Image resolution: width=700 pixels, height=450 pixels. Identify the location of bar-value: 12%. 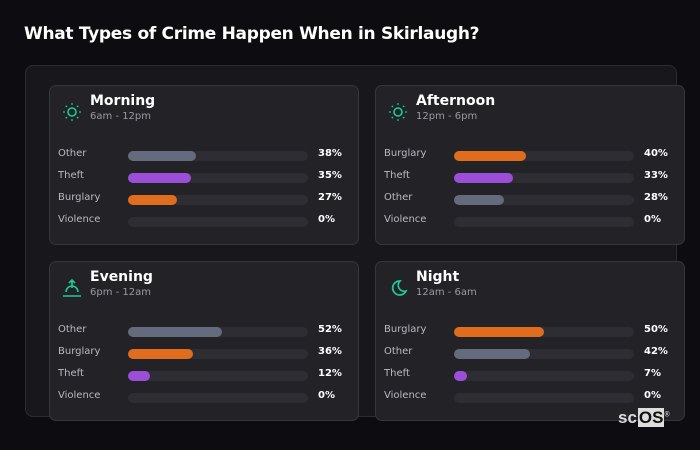
(330, 373).